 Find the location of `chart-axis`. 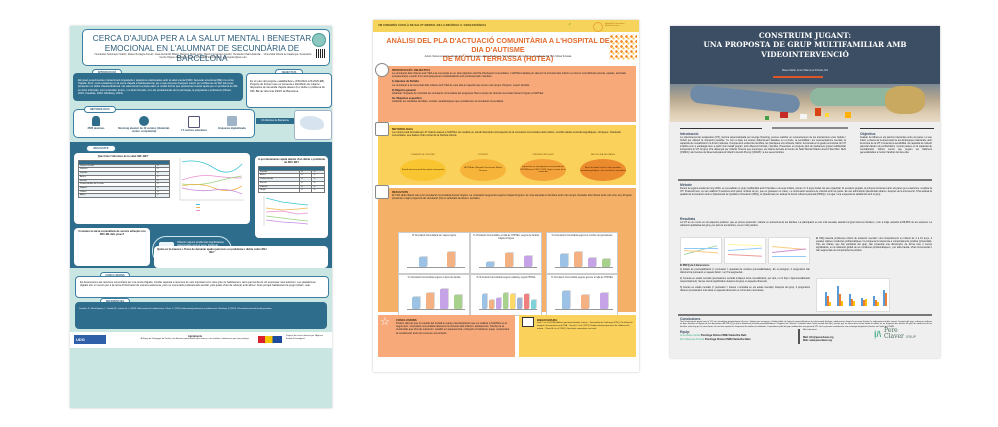

chart-axis is located at coordinates (508, 308).